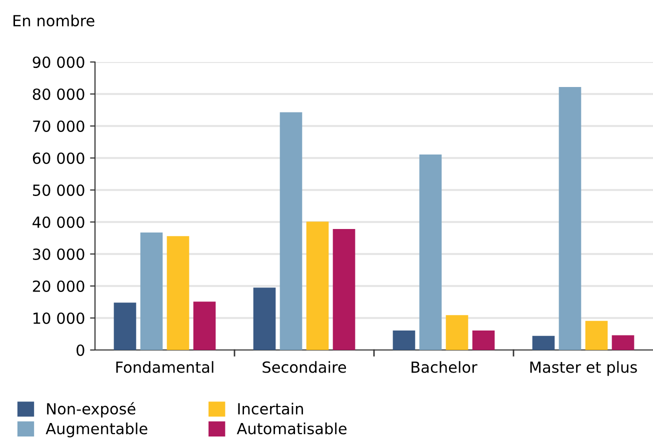  What do you see at coordinates (58, 222) in the screenshot?
I see `y-tick-label: 40 000` at bounding box center [58, 222].